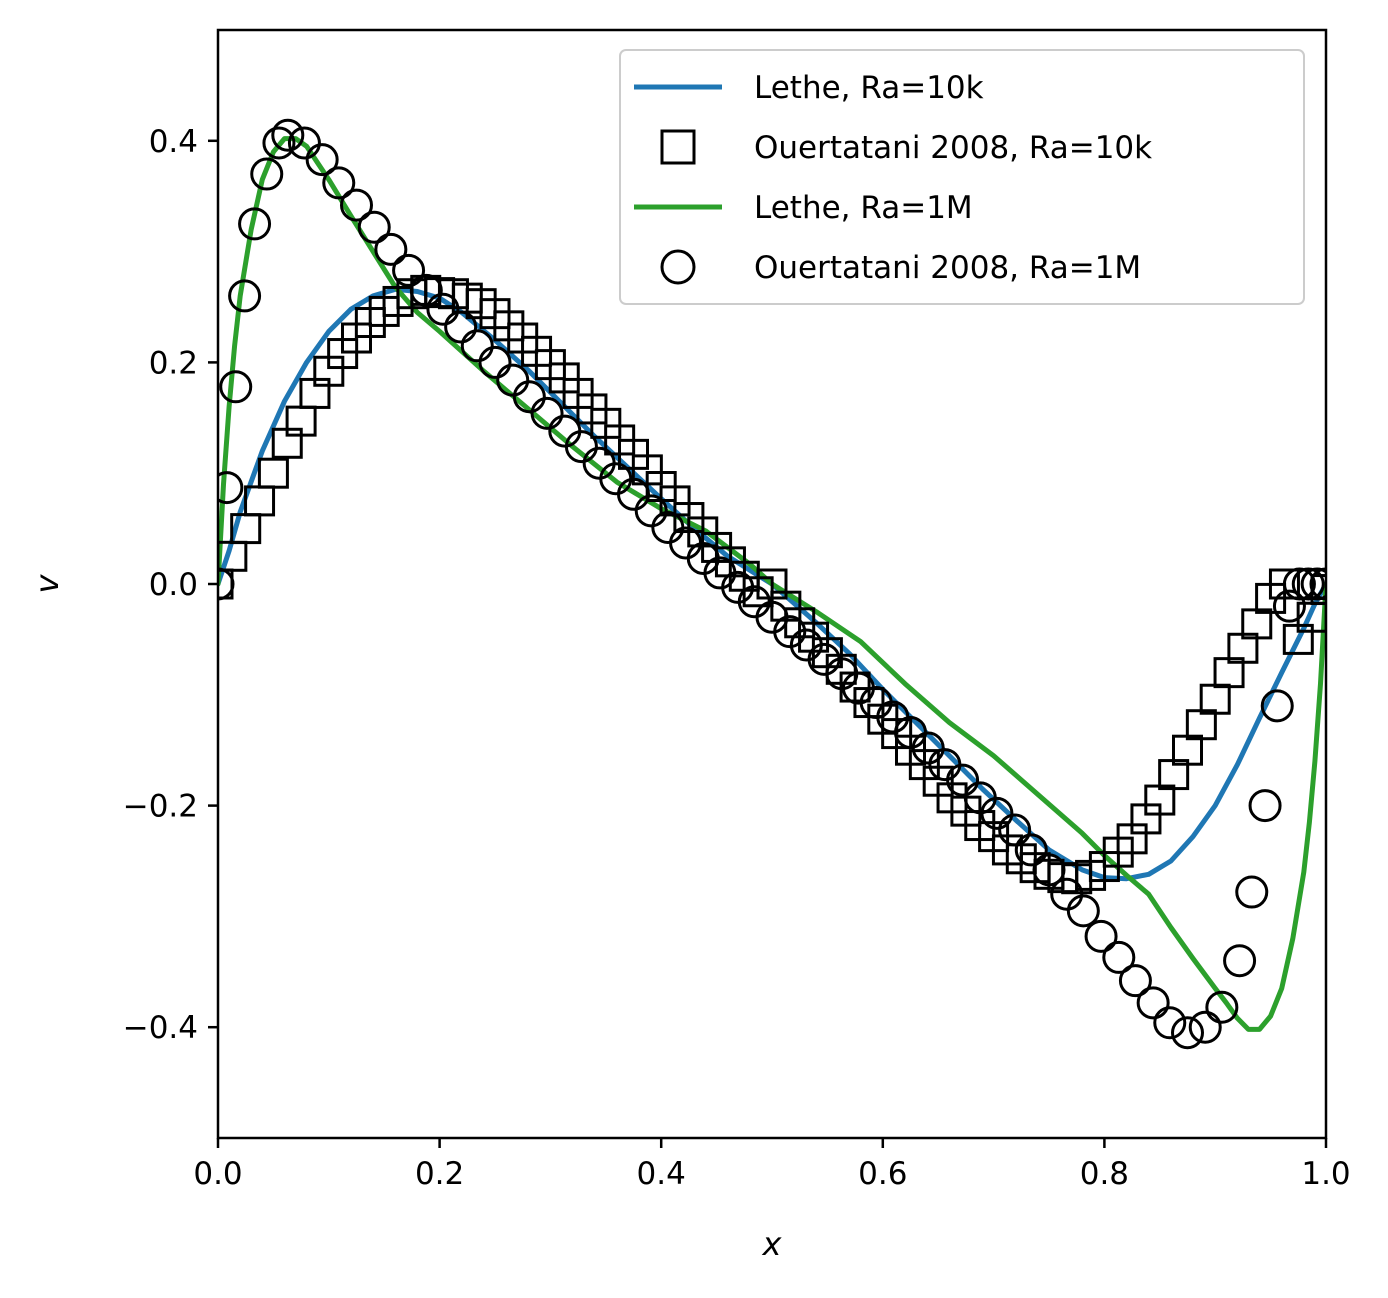 The image size is (1388, 1298). Describe the element at coordinates (678, 267) in the screenshot. I see `legend-circle-swatch` at that location.